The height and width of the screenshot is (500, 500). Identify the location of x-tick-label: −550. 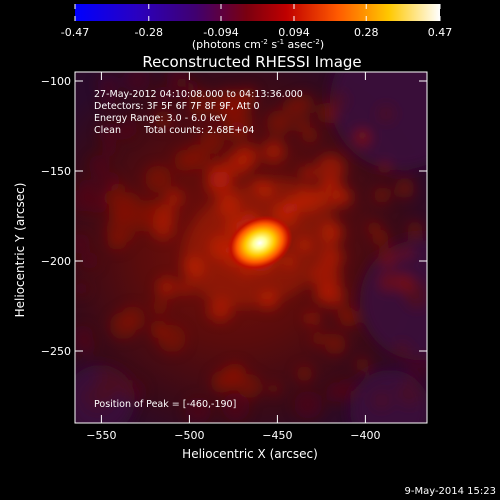
(101, 435).